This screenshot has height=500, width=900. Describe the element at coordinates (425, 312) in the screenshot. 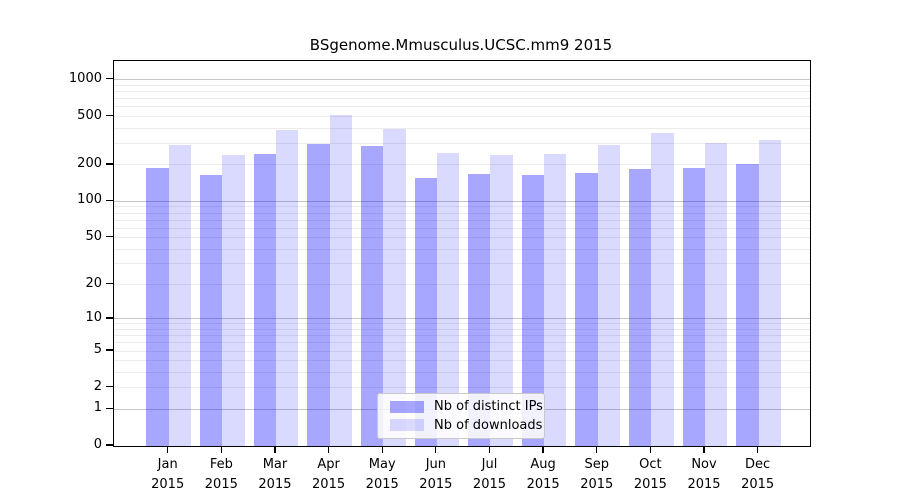

I see `bar-distinct-ips-jun` at that location.